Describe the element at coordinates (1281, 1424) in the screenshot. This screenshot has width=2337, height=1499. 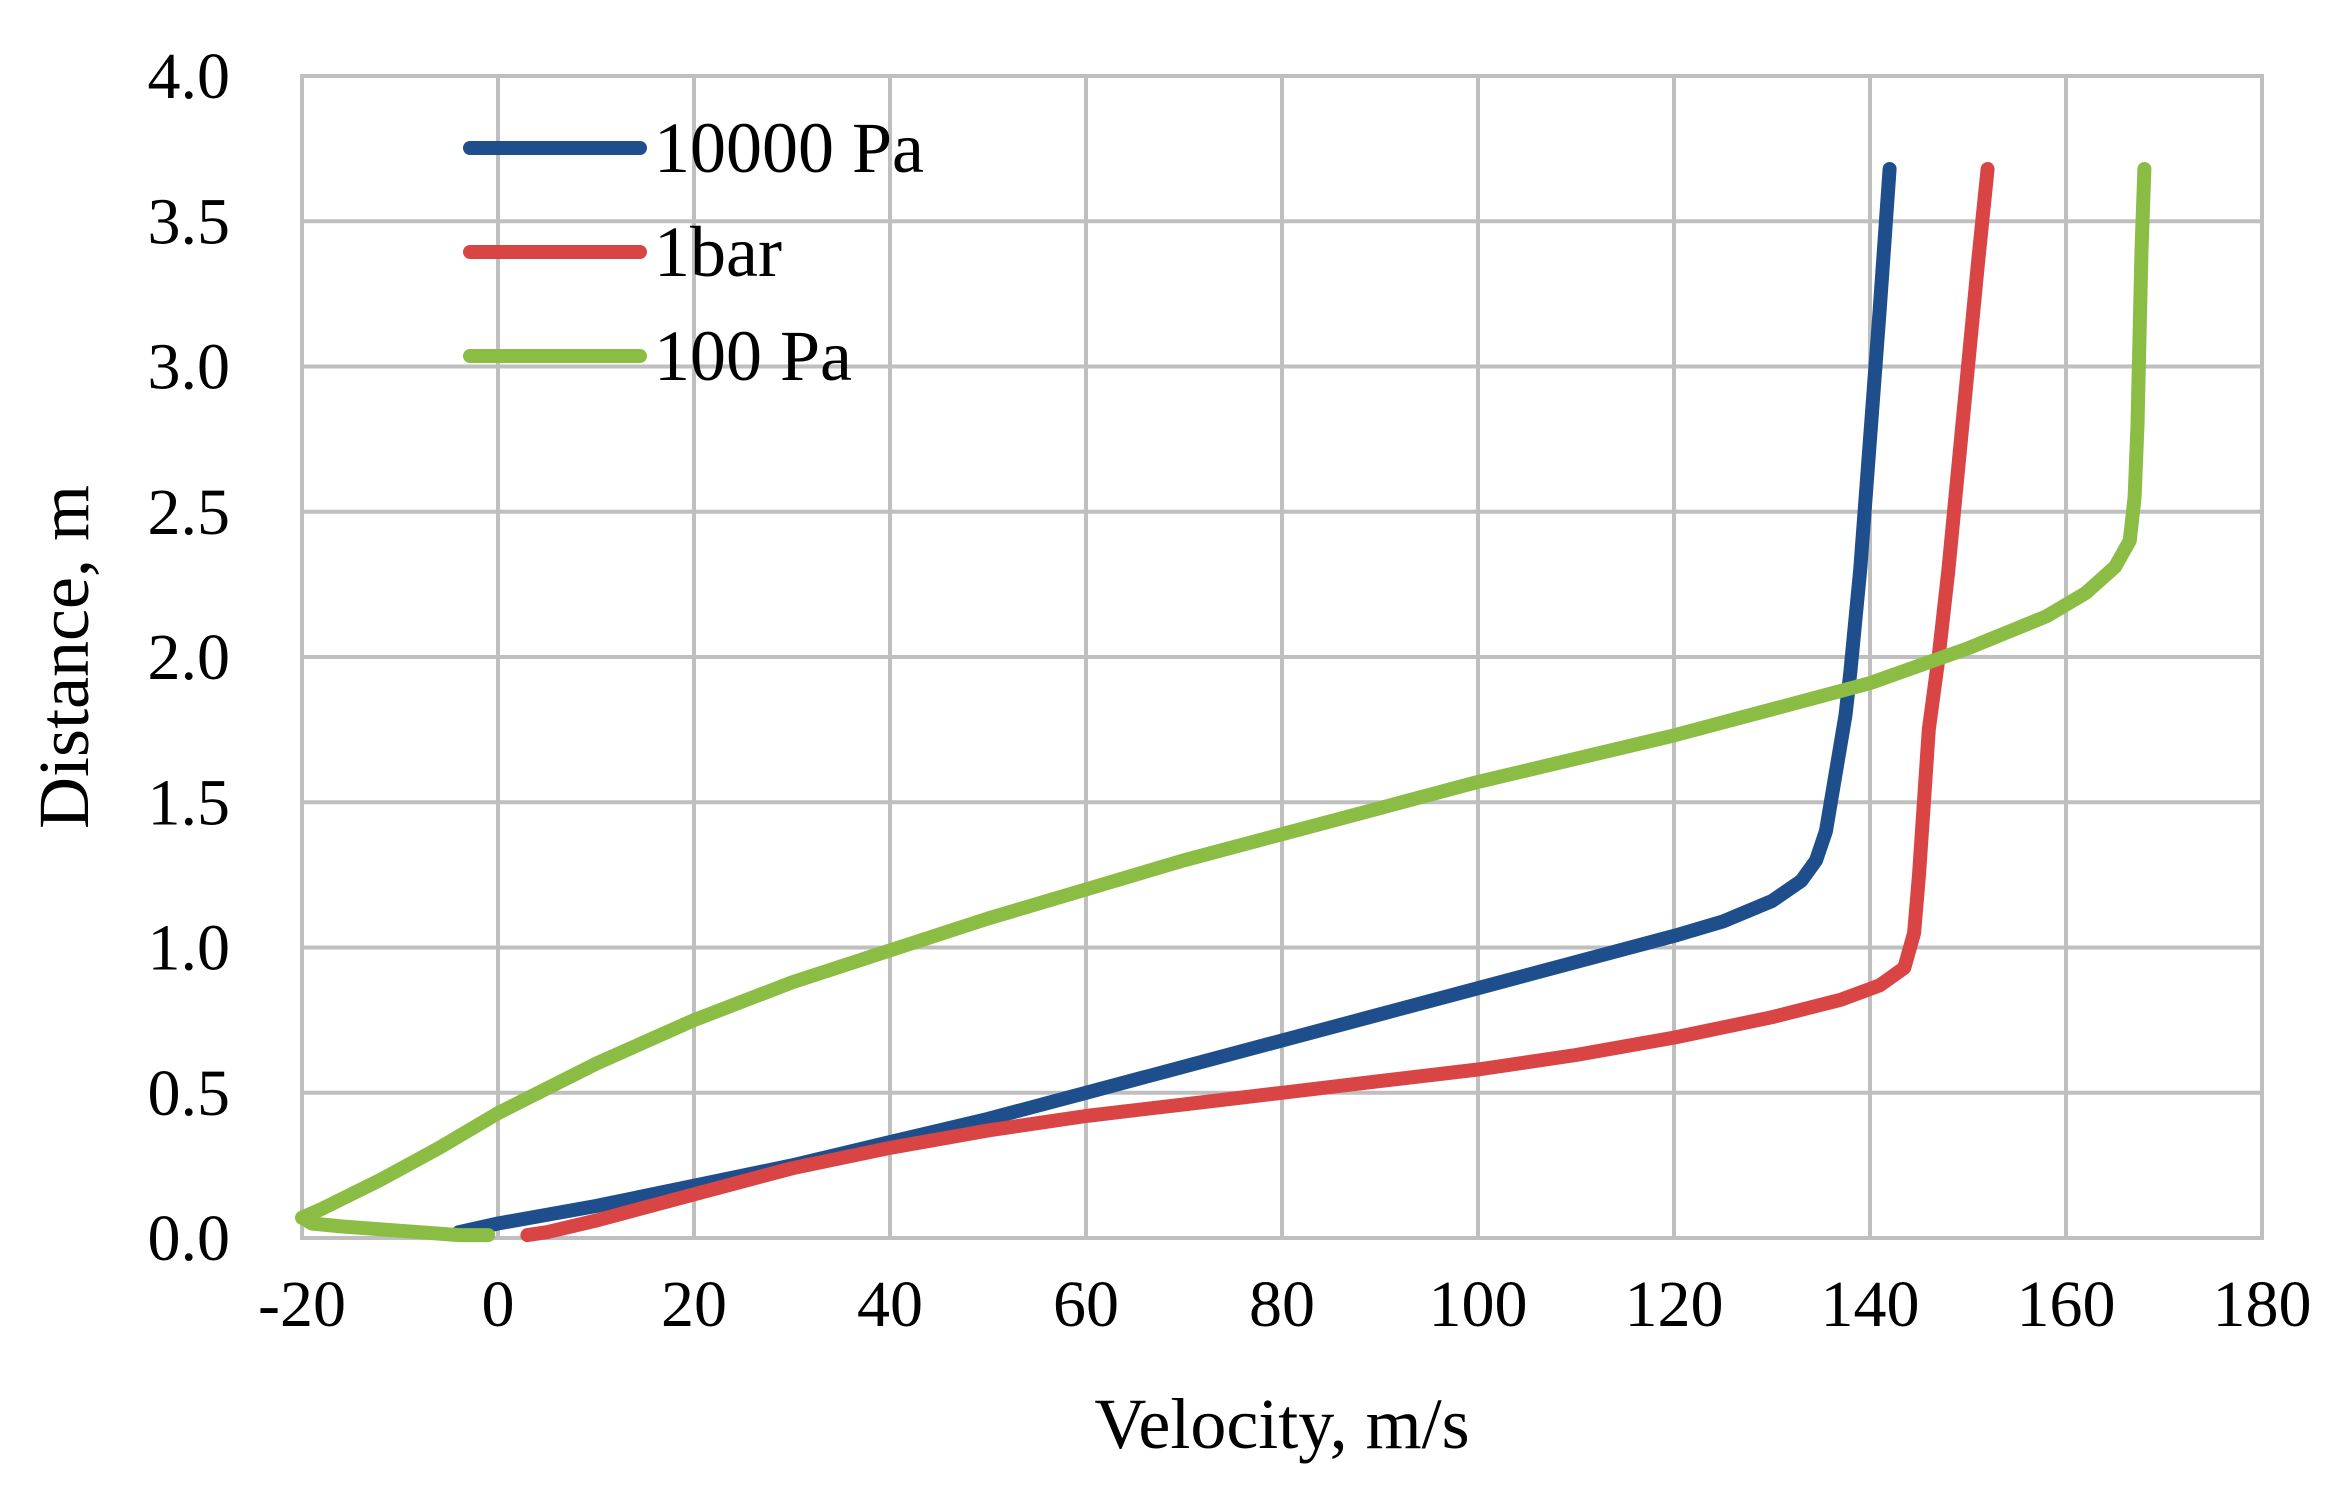
I see `x-axis-label: Velocity, m/s` at that location.